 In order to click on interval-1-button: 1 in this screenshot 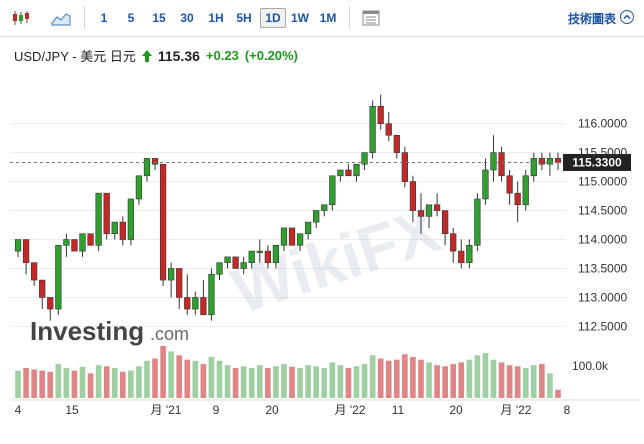, I will do `click(104, 18)`.